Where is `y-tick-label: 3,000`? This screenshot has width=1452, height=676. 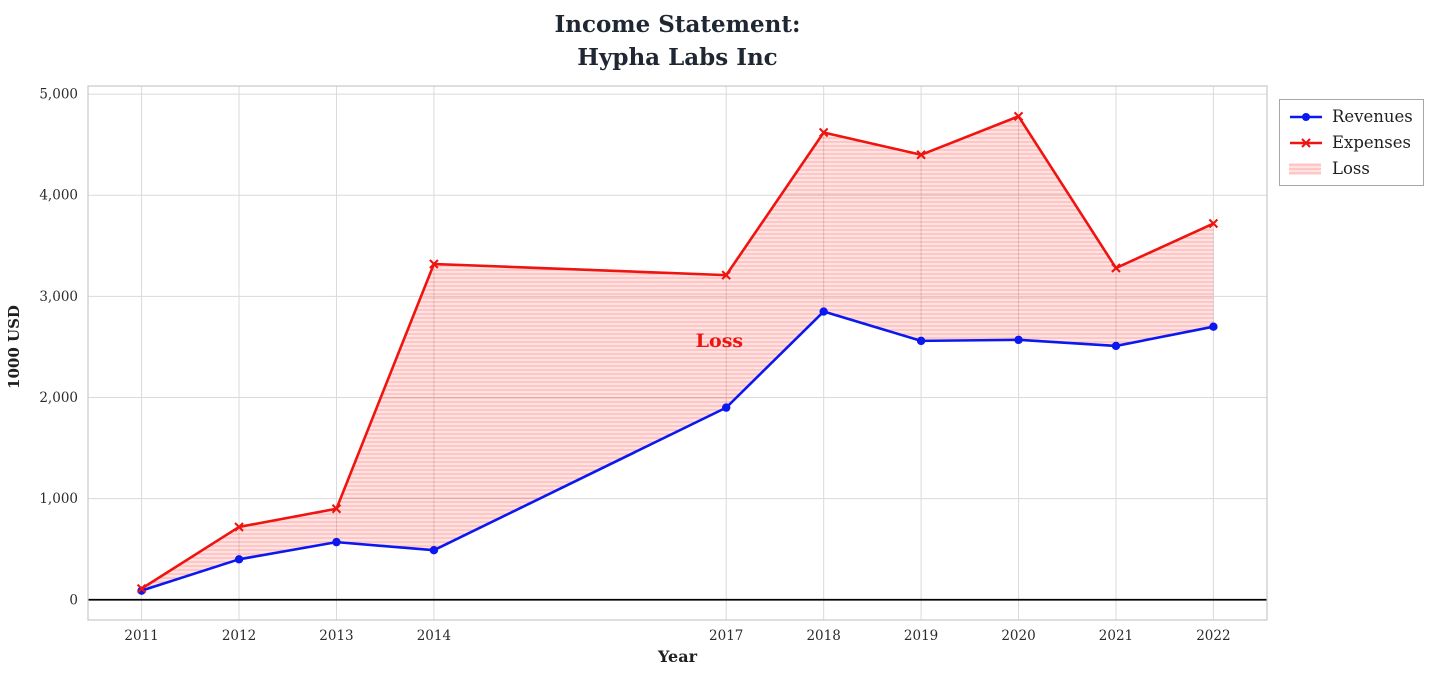 y-tick-label: 3,000 is located at coordinates (58, 297).